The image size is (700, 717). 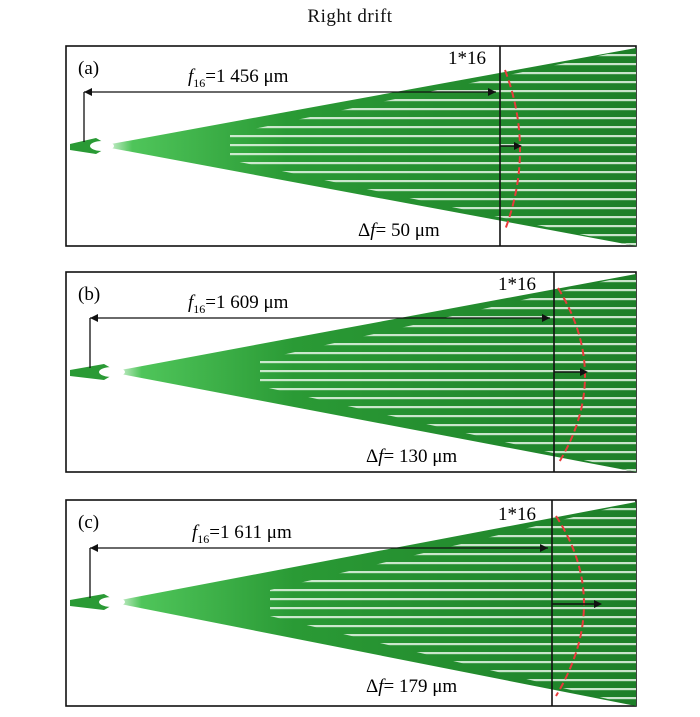 I want to click on shift-value: = 179 μm, so click(x=421, y=686).